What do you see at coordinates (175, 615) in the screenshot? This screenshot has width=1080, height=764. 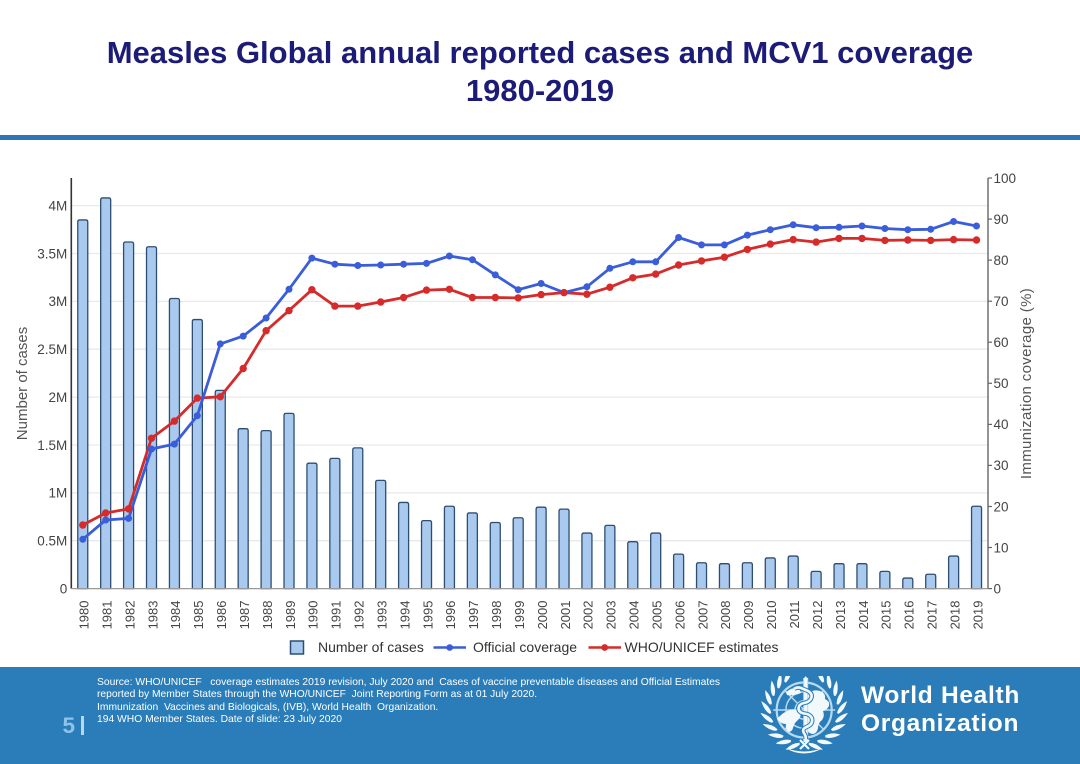 I see `svg-text: 1984` at bounding box center [175, 615].